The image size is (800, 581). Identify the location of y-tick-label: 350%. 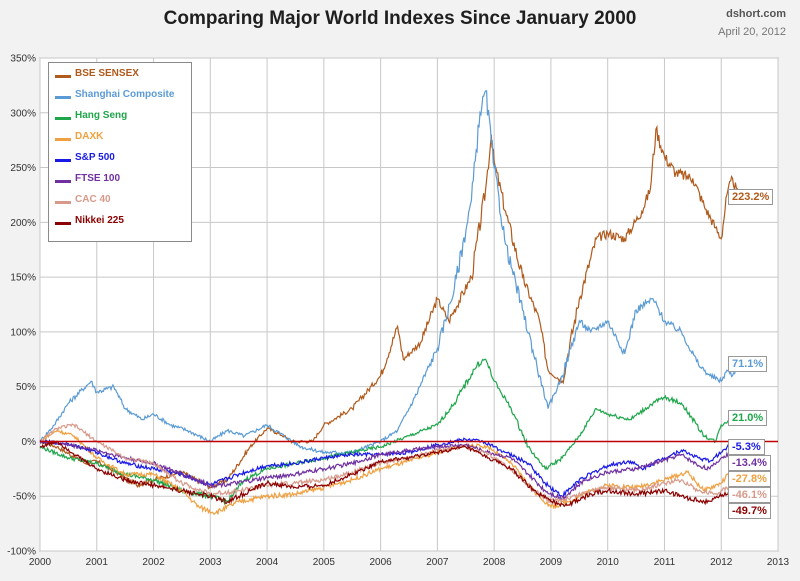
(23, 59).